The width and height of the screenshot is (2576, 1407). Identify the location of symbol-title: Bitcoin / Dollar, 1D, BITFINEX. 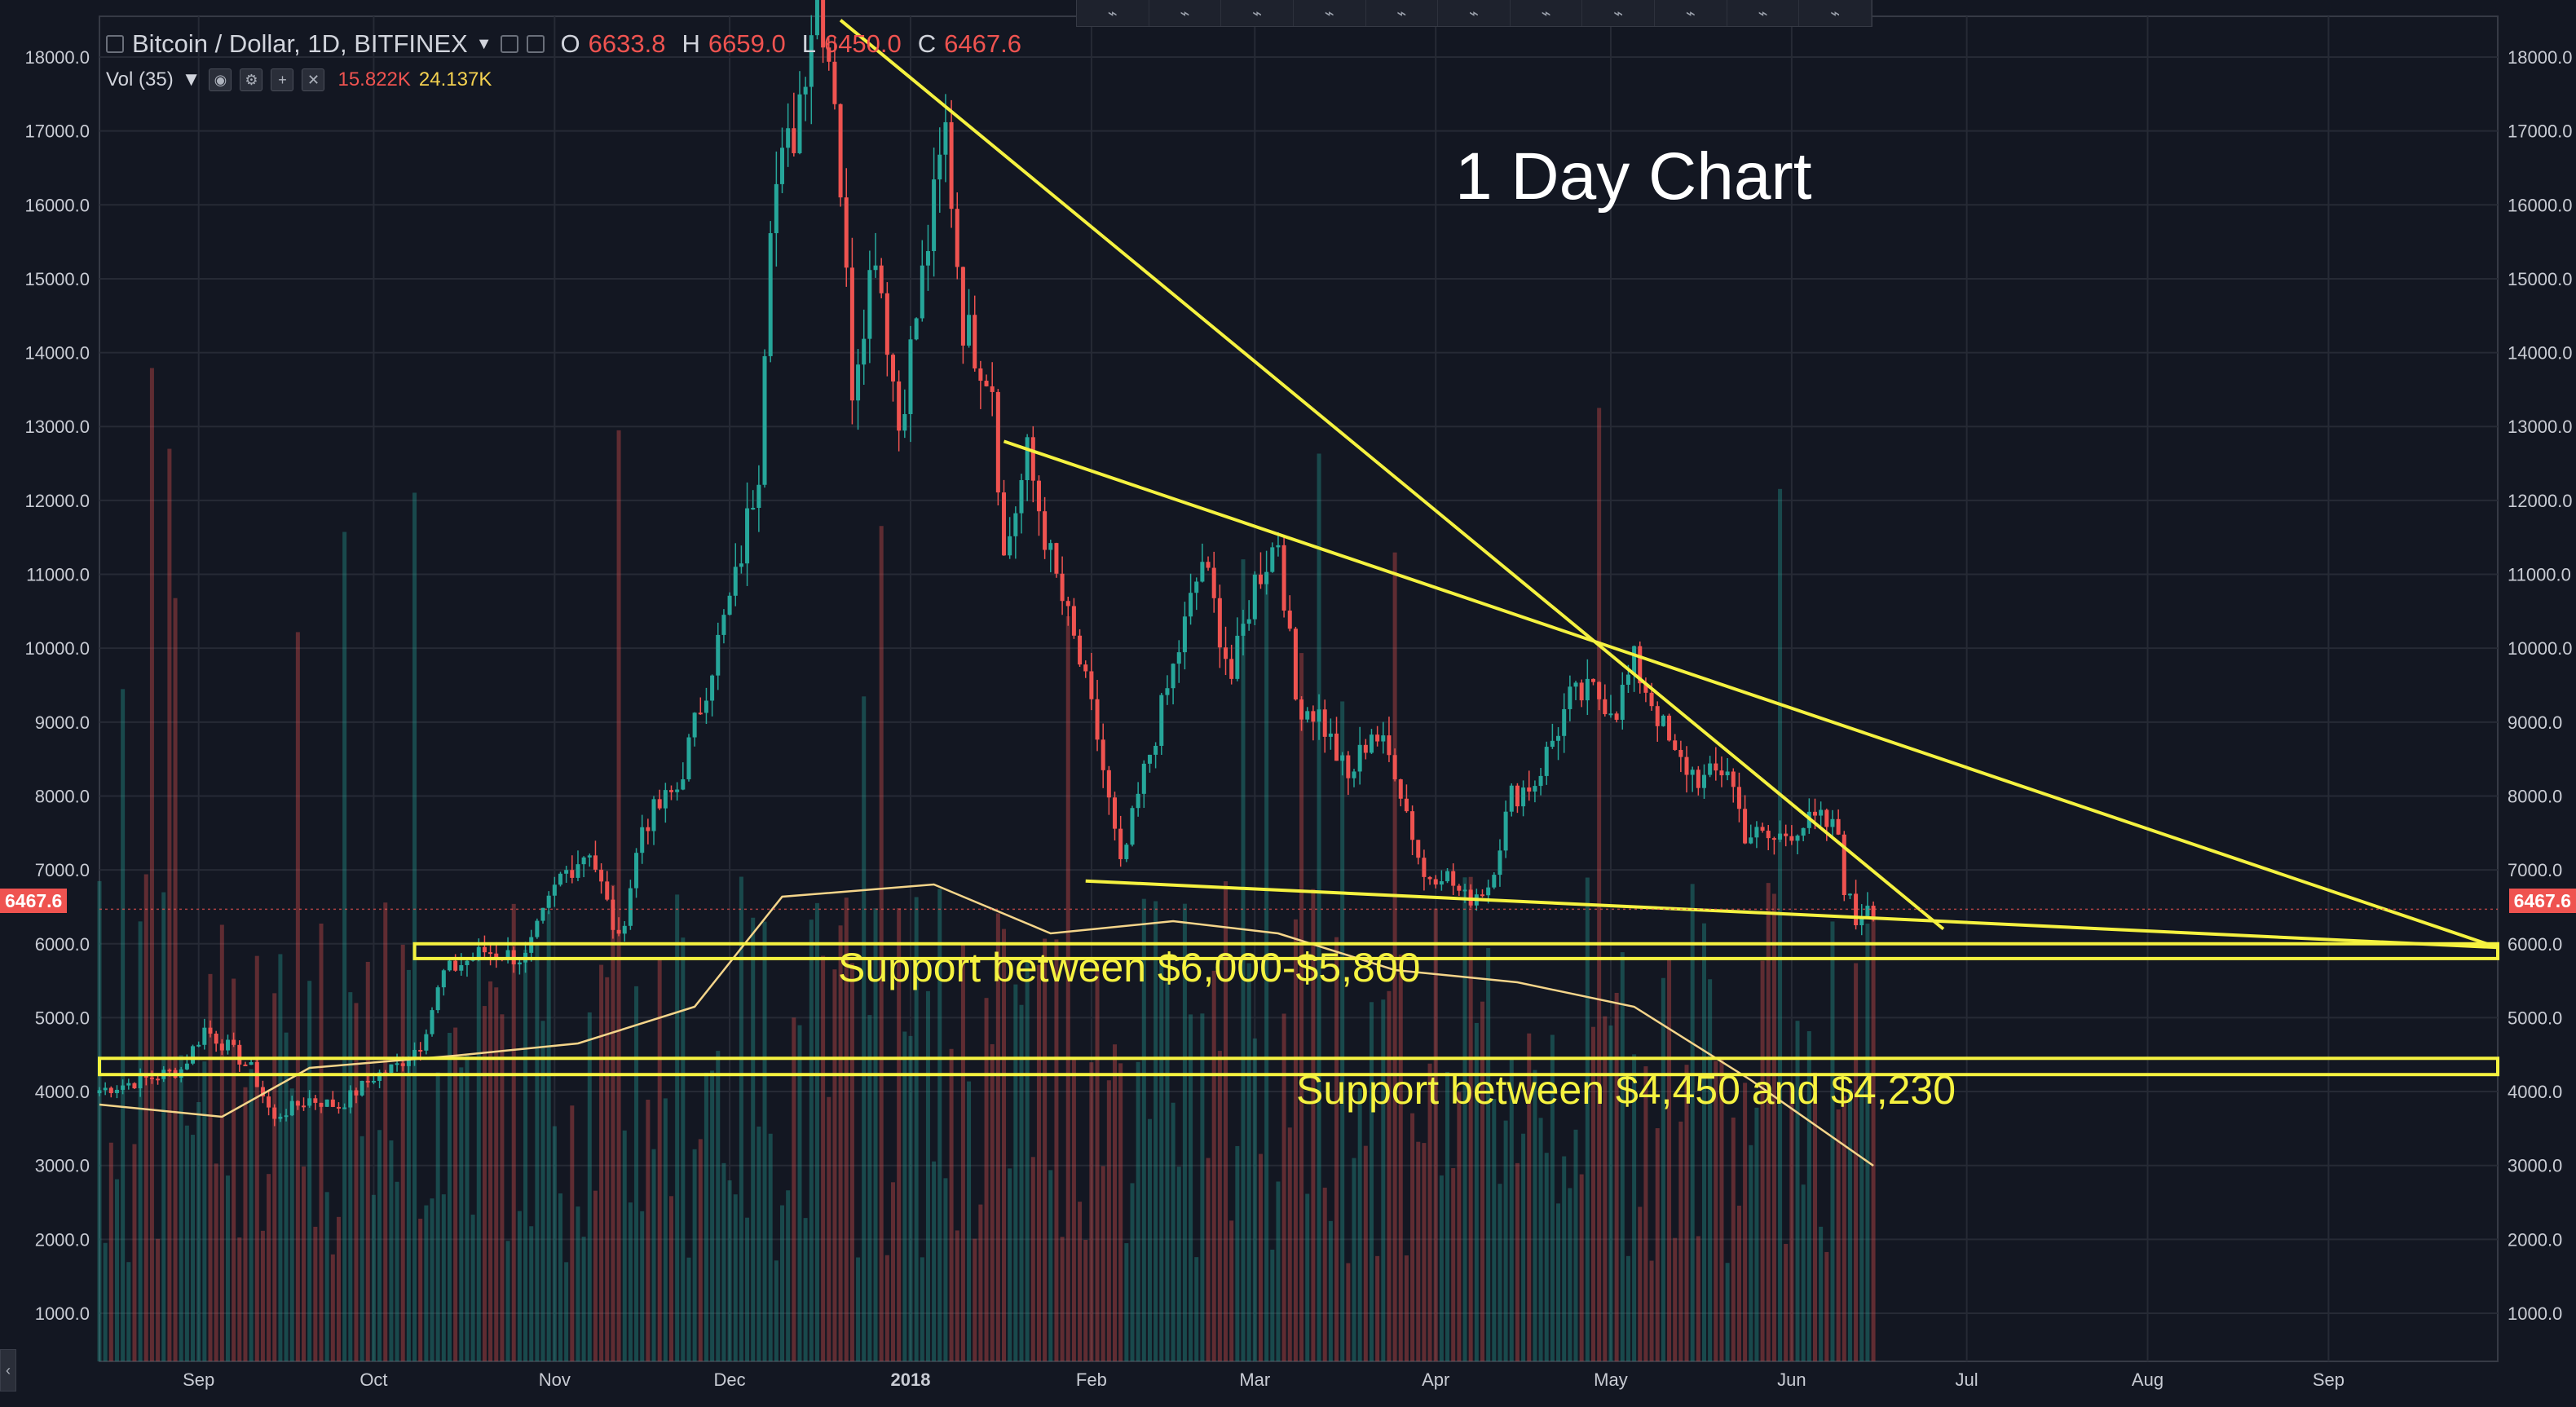
(300, 43).